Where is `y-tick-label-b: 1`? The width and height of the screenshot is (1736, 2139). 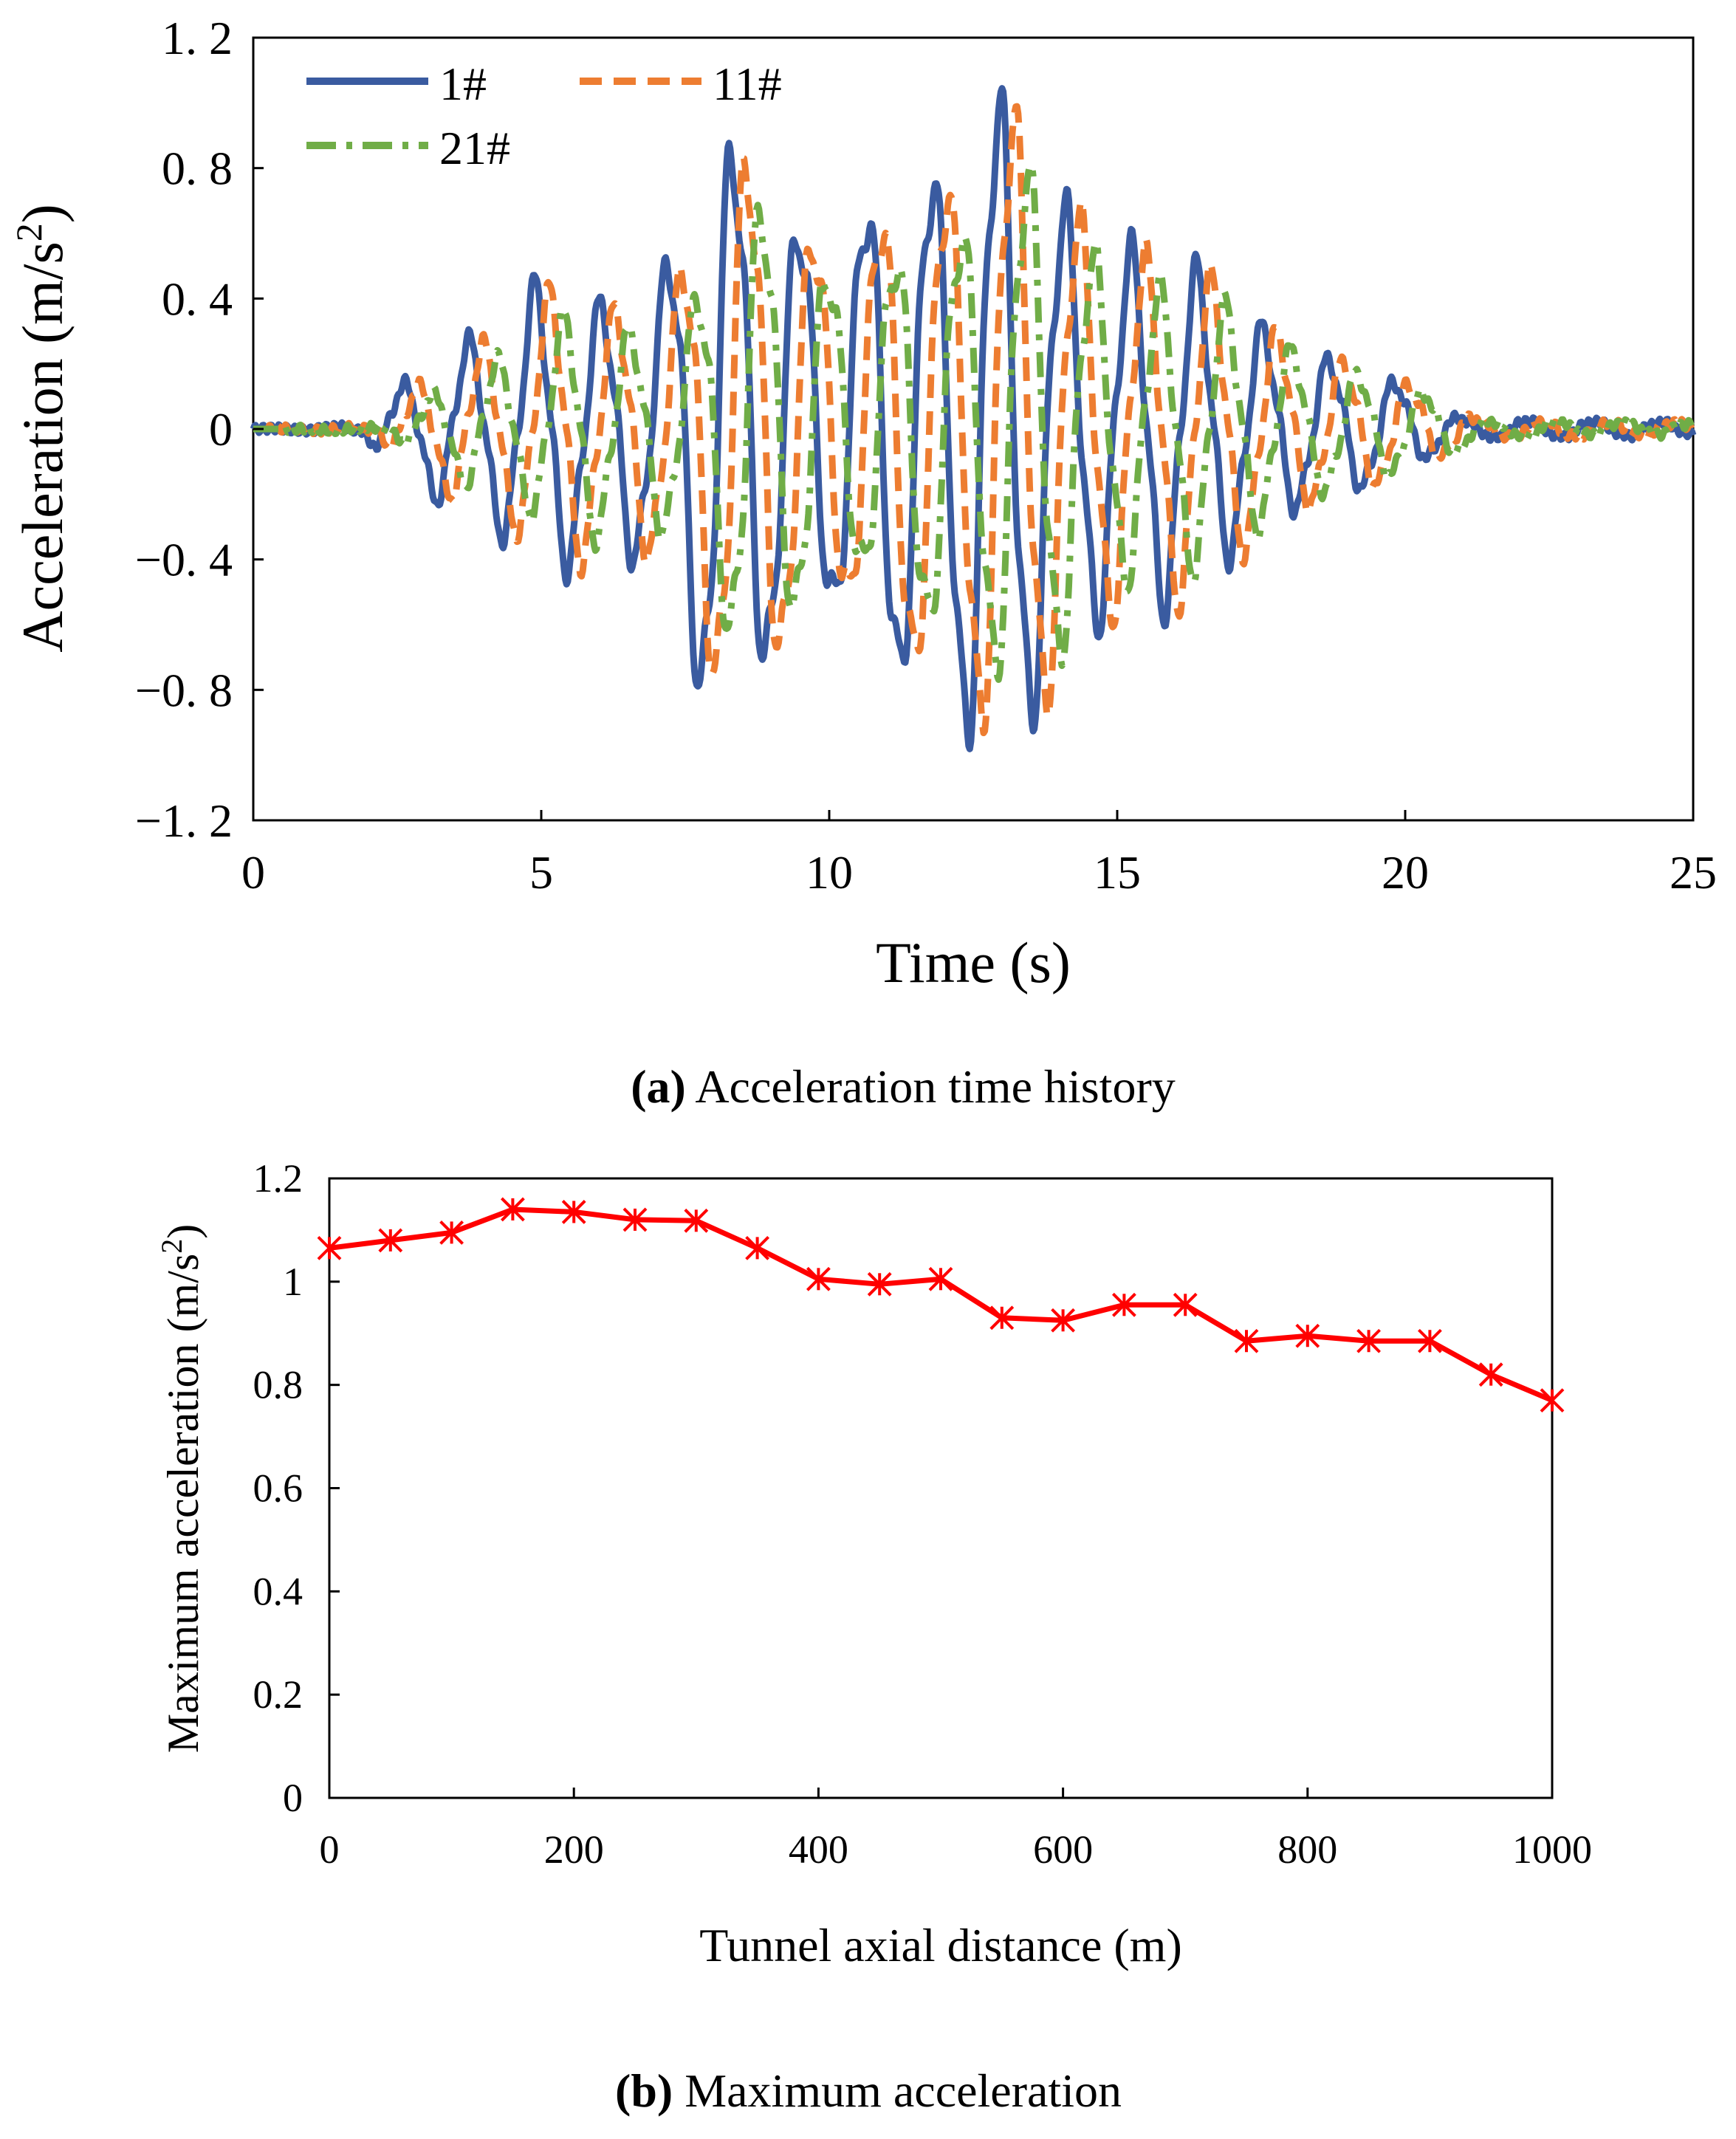 y-tick-label-b: 1 is located at coordinates (293, 1282).